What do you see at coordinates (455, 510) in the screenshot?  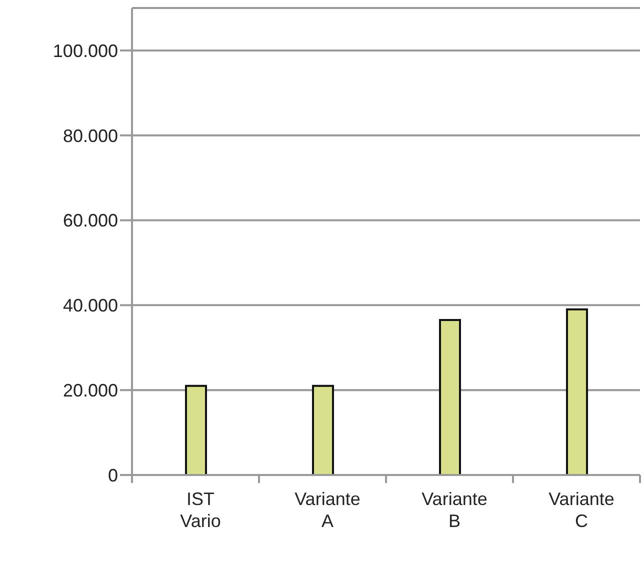 I see `x-tick-label: Variante B` at bounding box center [455, 510].